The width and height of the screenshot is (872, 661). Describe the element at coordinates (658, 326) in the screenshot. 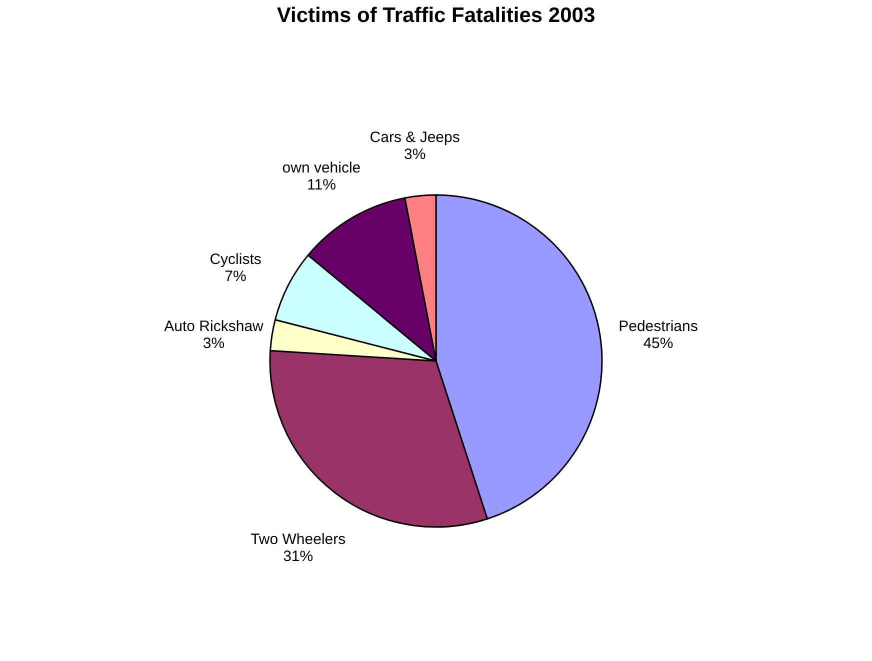

I see `slice-label: Pedestrians` at that location.